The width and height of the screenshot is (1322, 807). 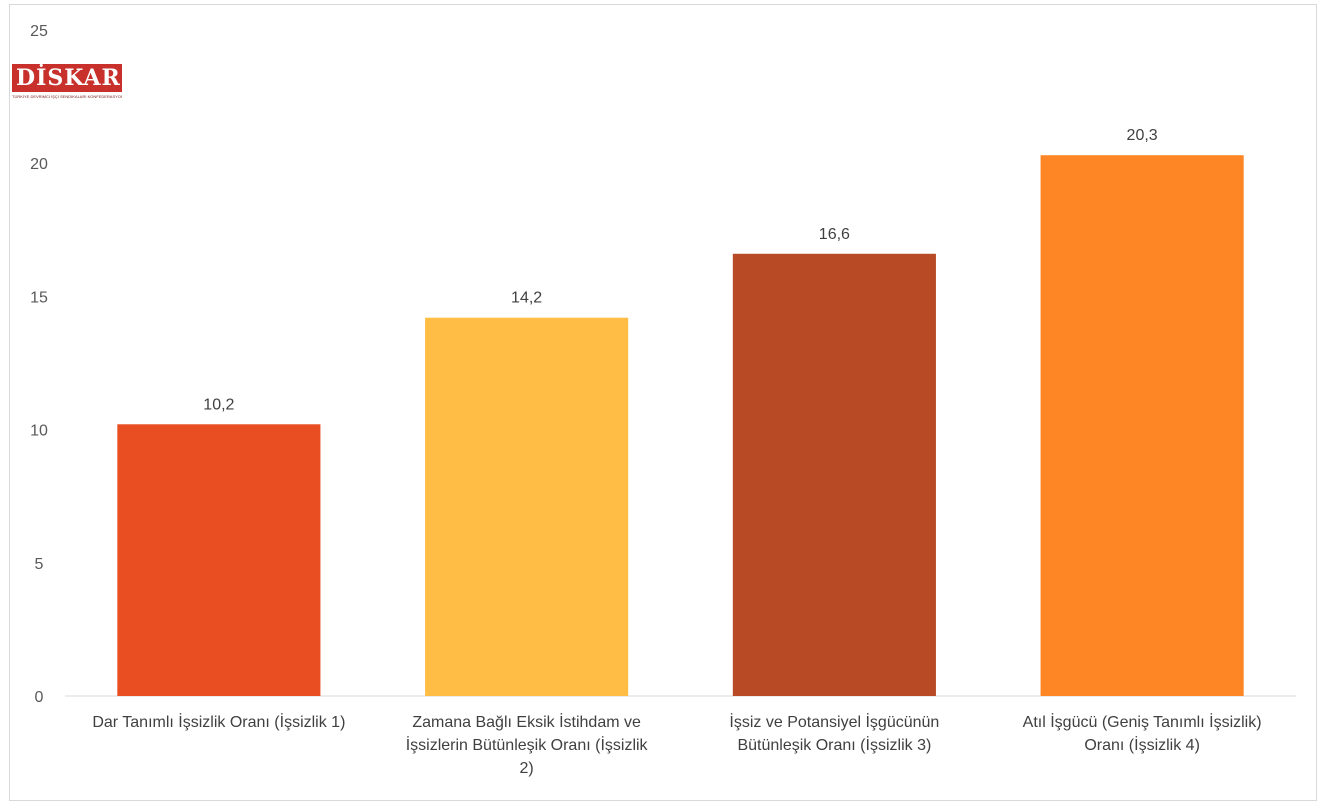 I want to click on data-label: 20,3, so click(x=1142, y=135).